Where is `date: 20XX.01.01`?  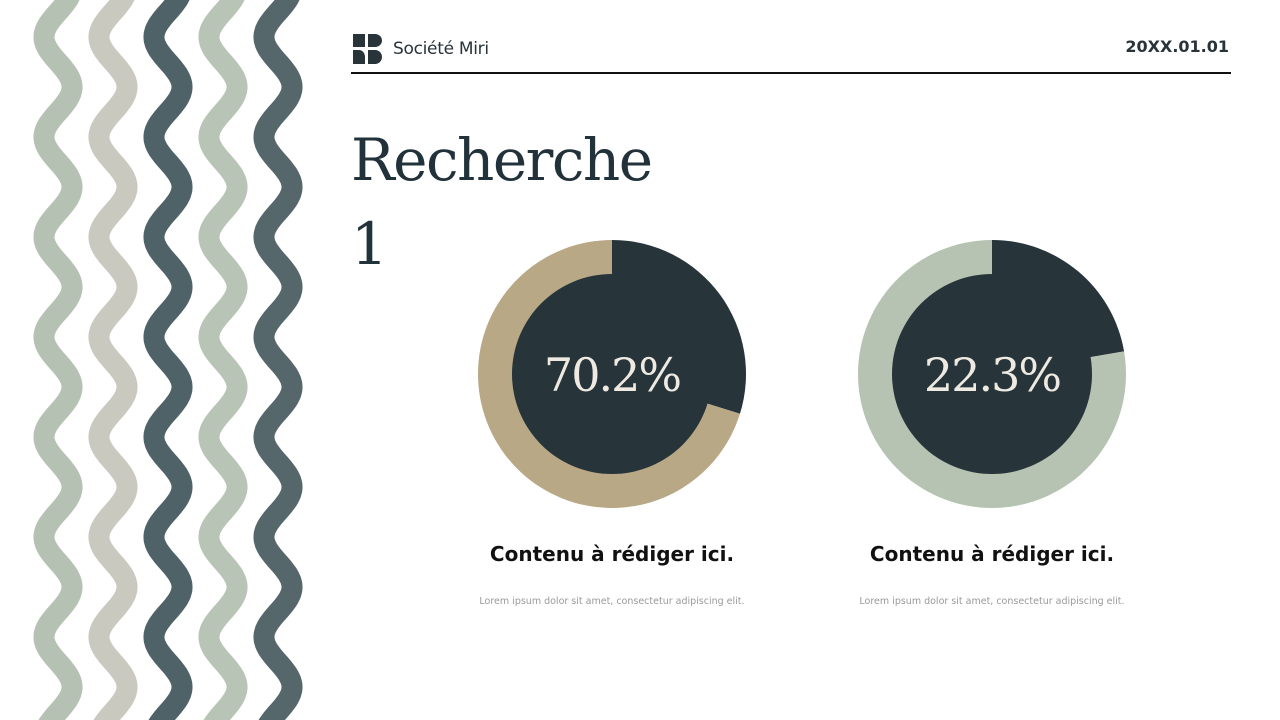
date: 20XX.01.01 is located at coordinates (1177, 46).